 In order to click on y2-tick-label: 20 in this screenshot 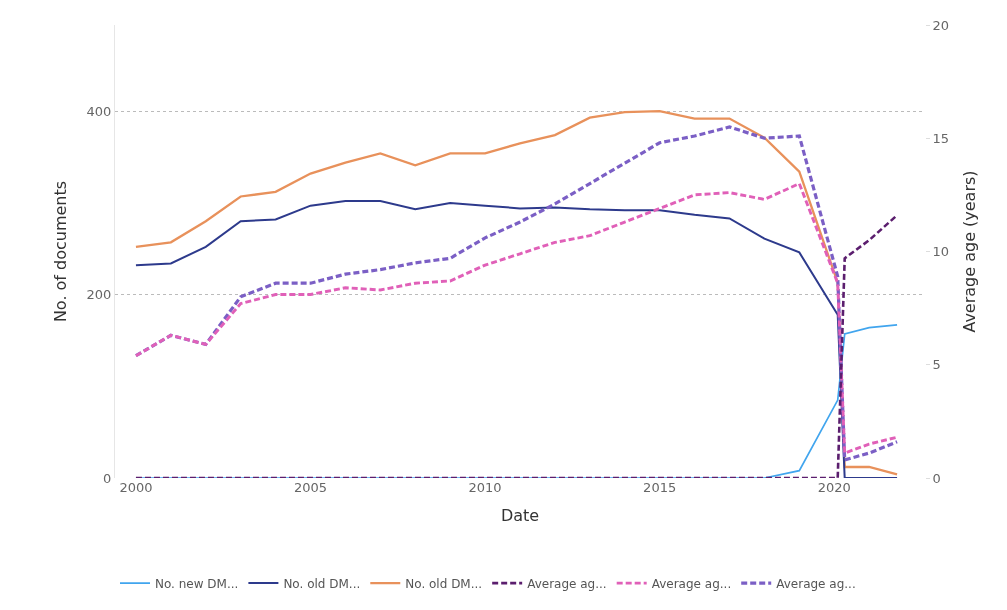, I will do `click(941, 25)`.